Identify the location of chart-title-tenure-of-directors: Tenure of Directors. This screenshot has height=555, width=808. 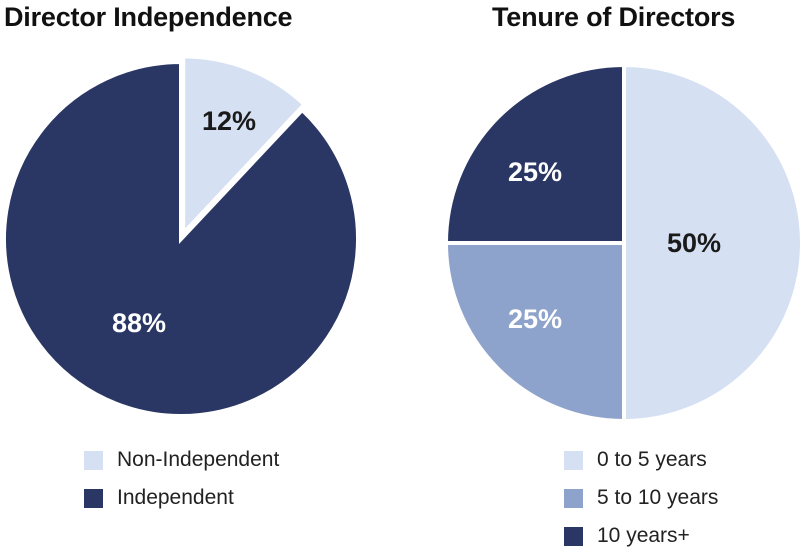
(614, 17).